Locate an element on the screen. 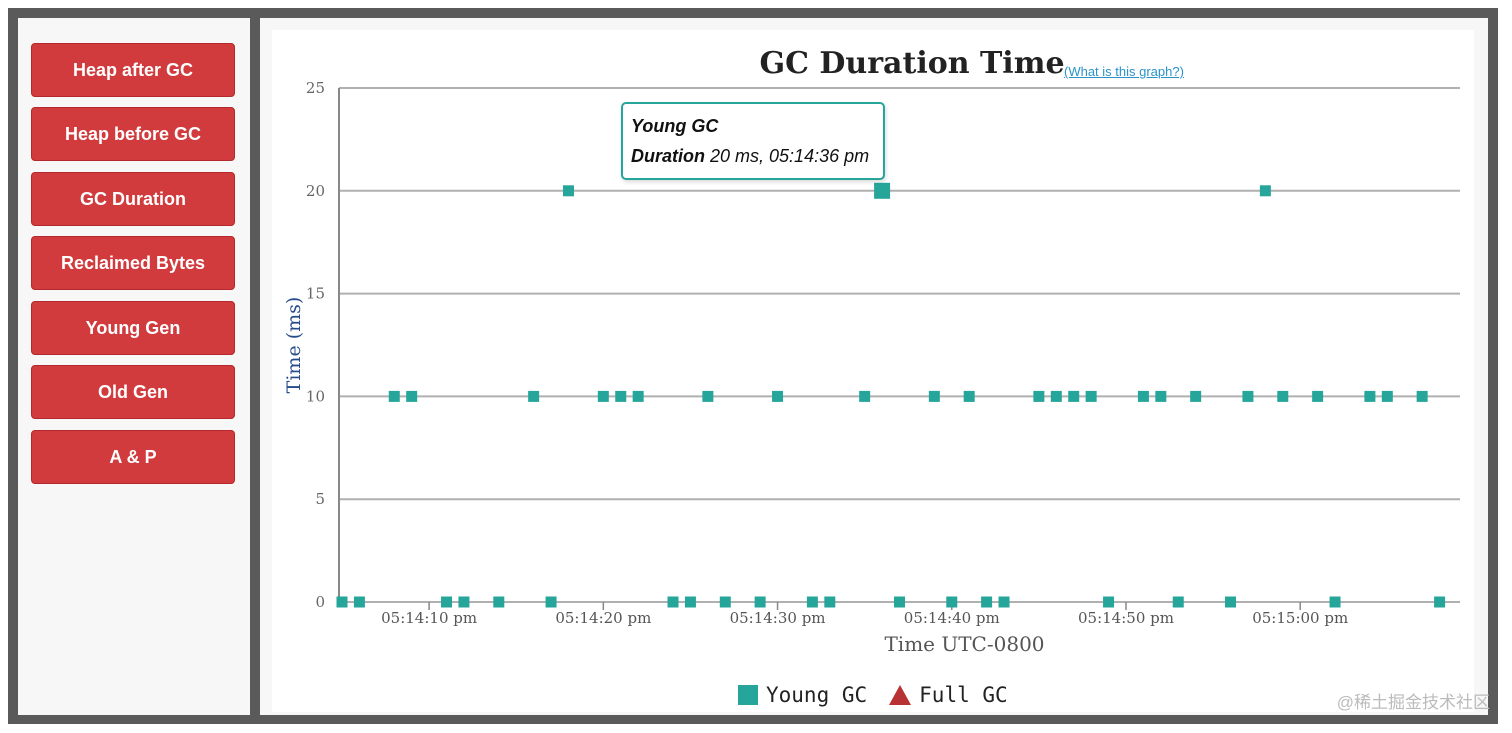  a-and-p-button: A & P is located at coordinates (133, 457).